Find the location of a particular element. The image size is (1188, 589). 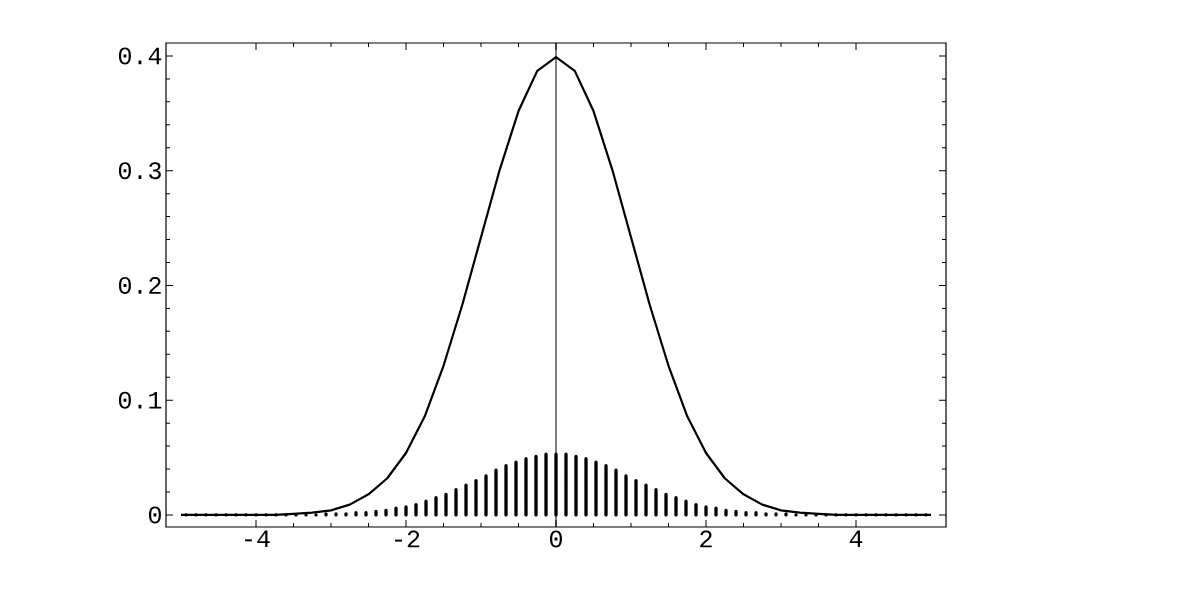

x-tick-label: 0 is located at coordinates (556, 539).